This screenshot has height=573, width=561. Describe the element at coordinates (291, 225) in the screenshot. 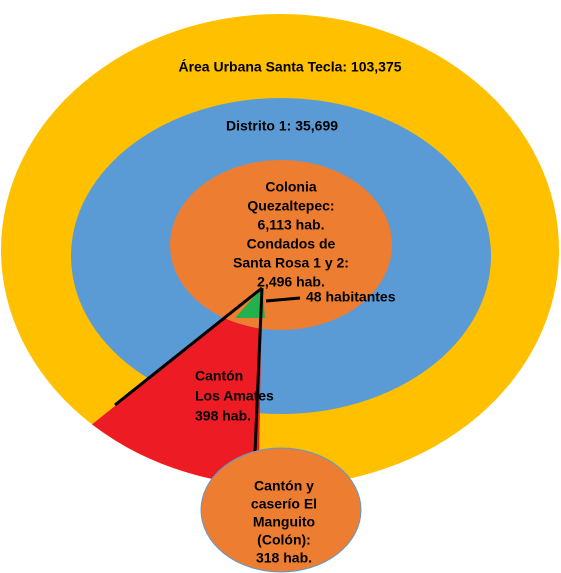

I see `label-line: 6,113 hab.` at that location.